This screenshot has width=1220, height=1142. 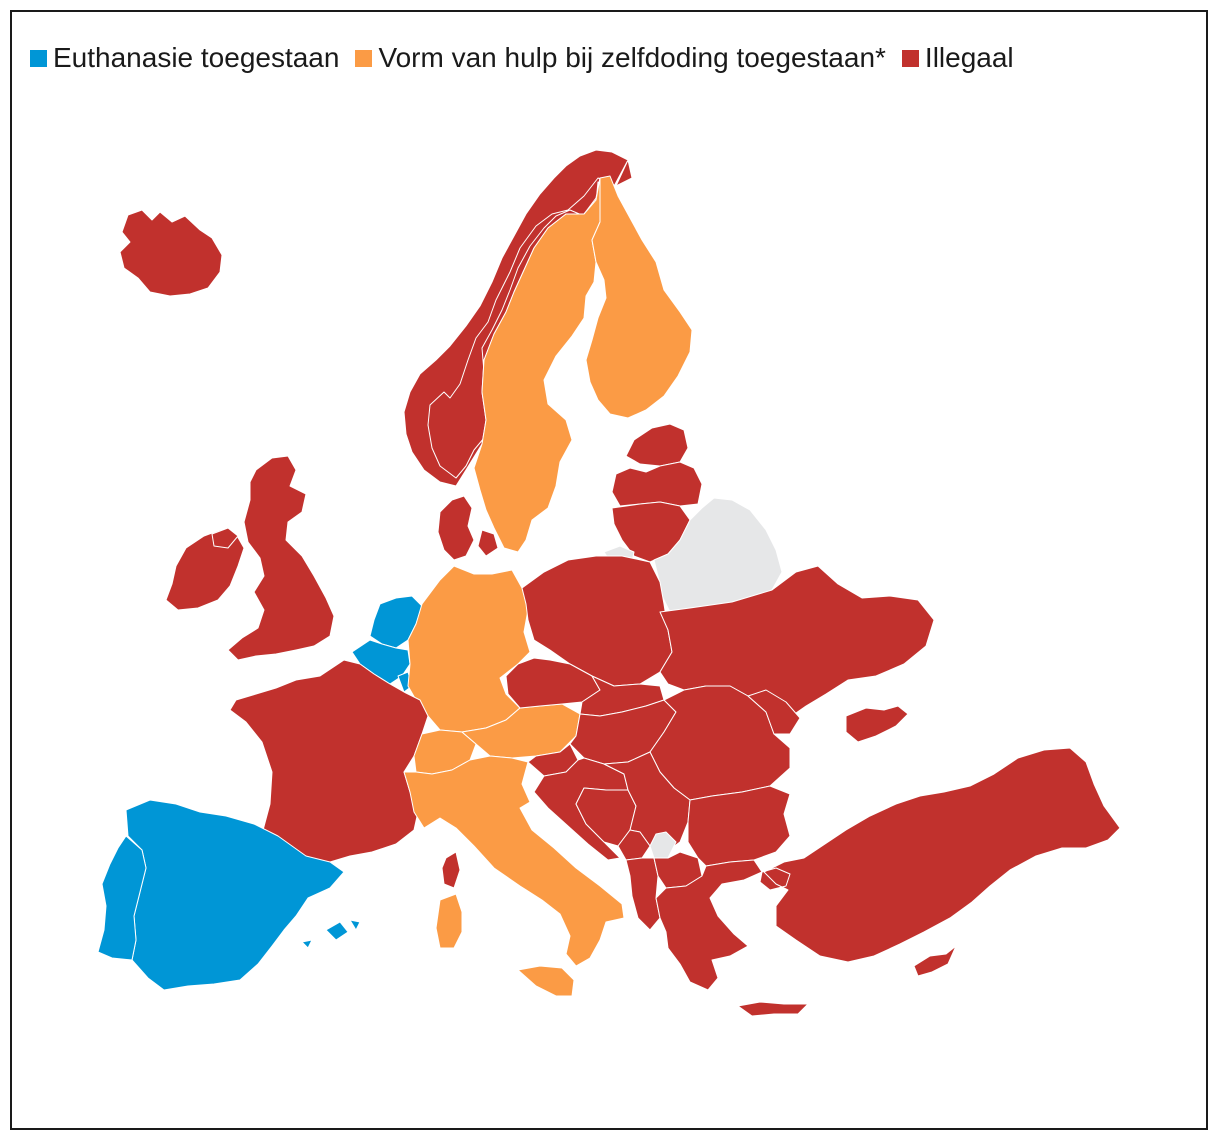 I want to click on region-cyprus, so click(x=935, y=961).